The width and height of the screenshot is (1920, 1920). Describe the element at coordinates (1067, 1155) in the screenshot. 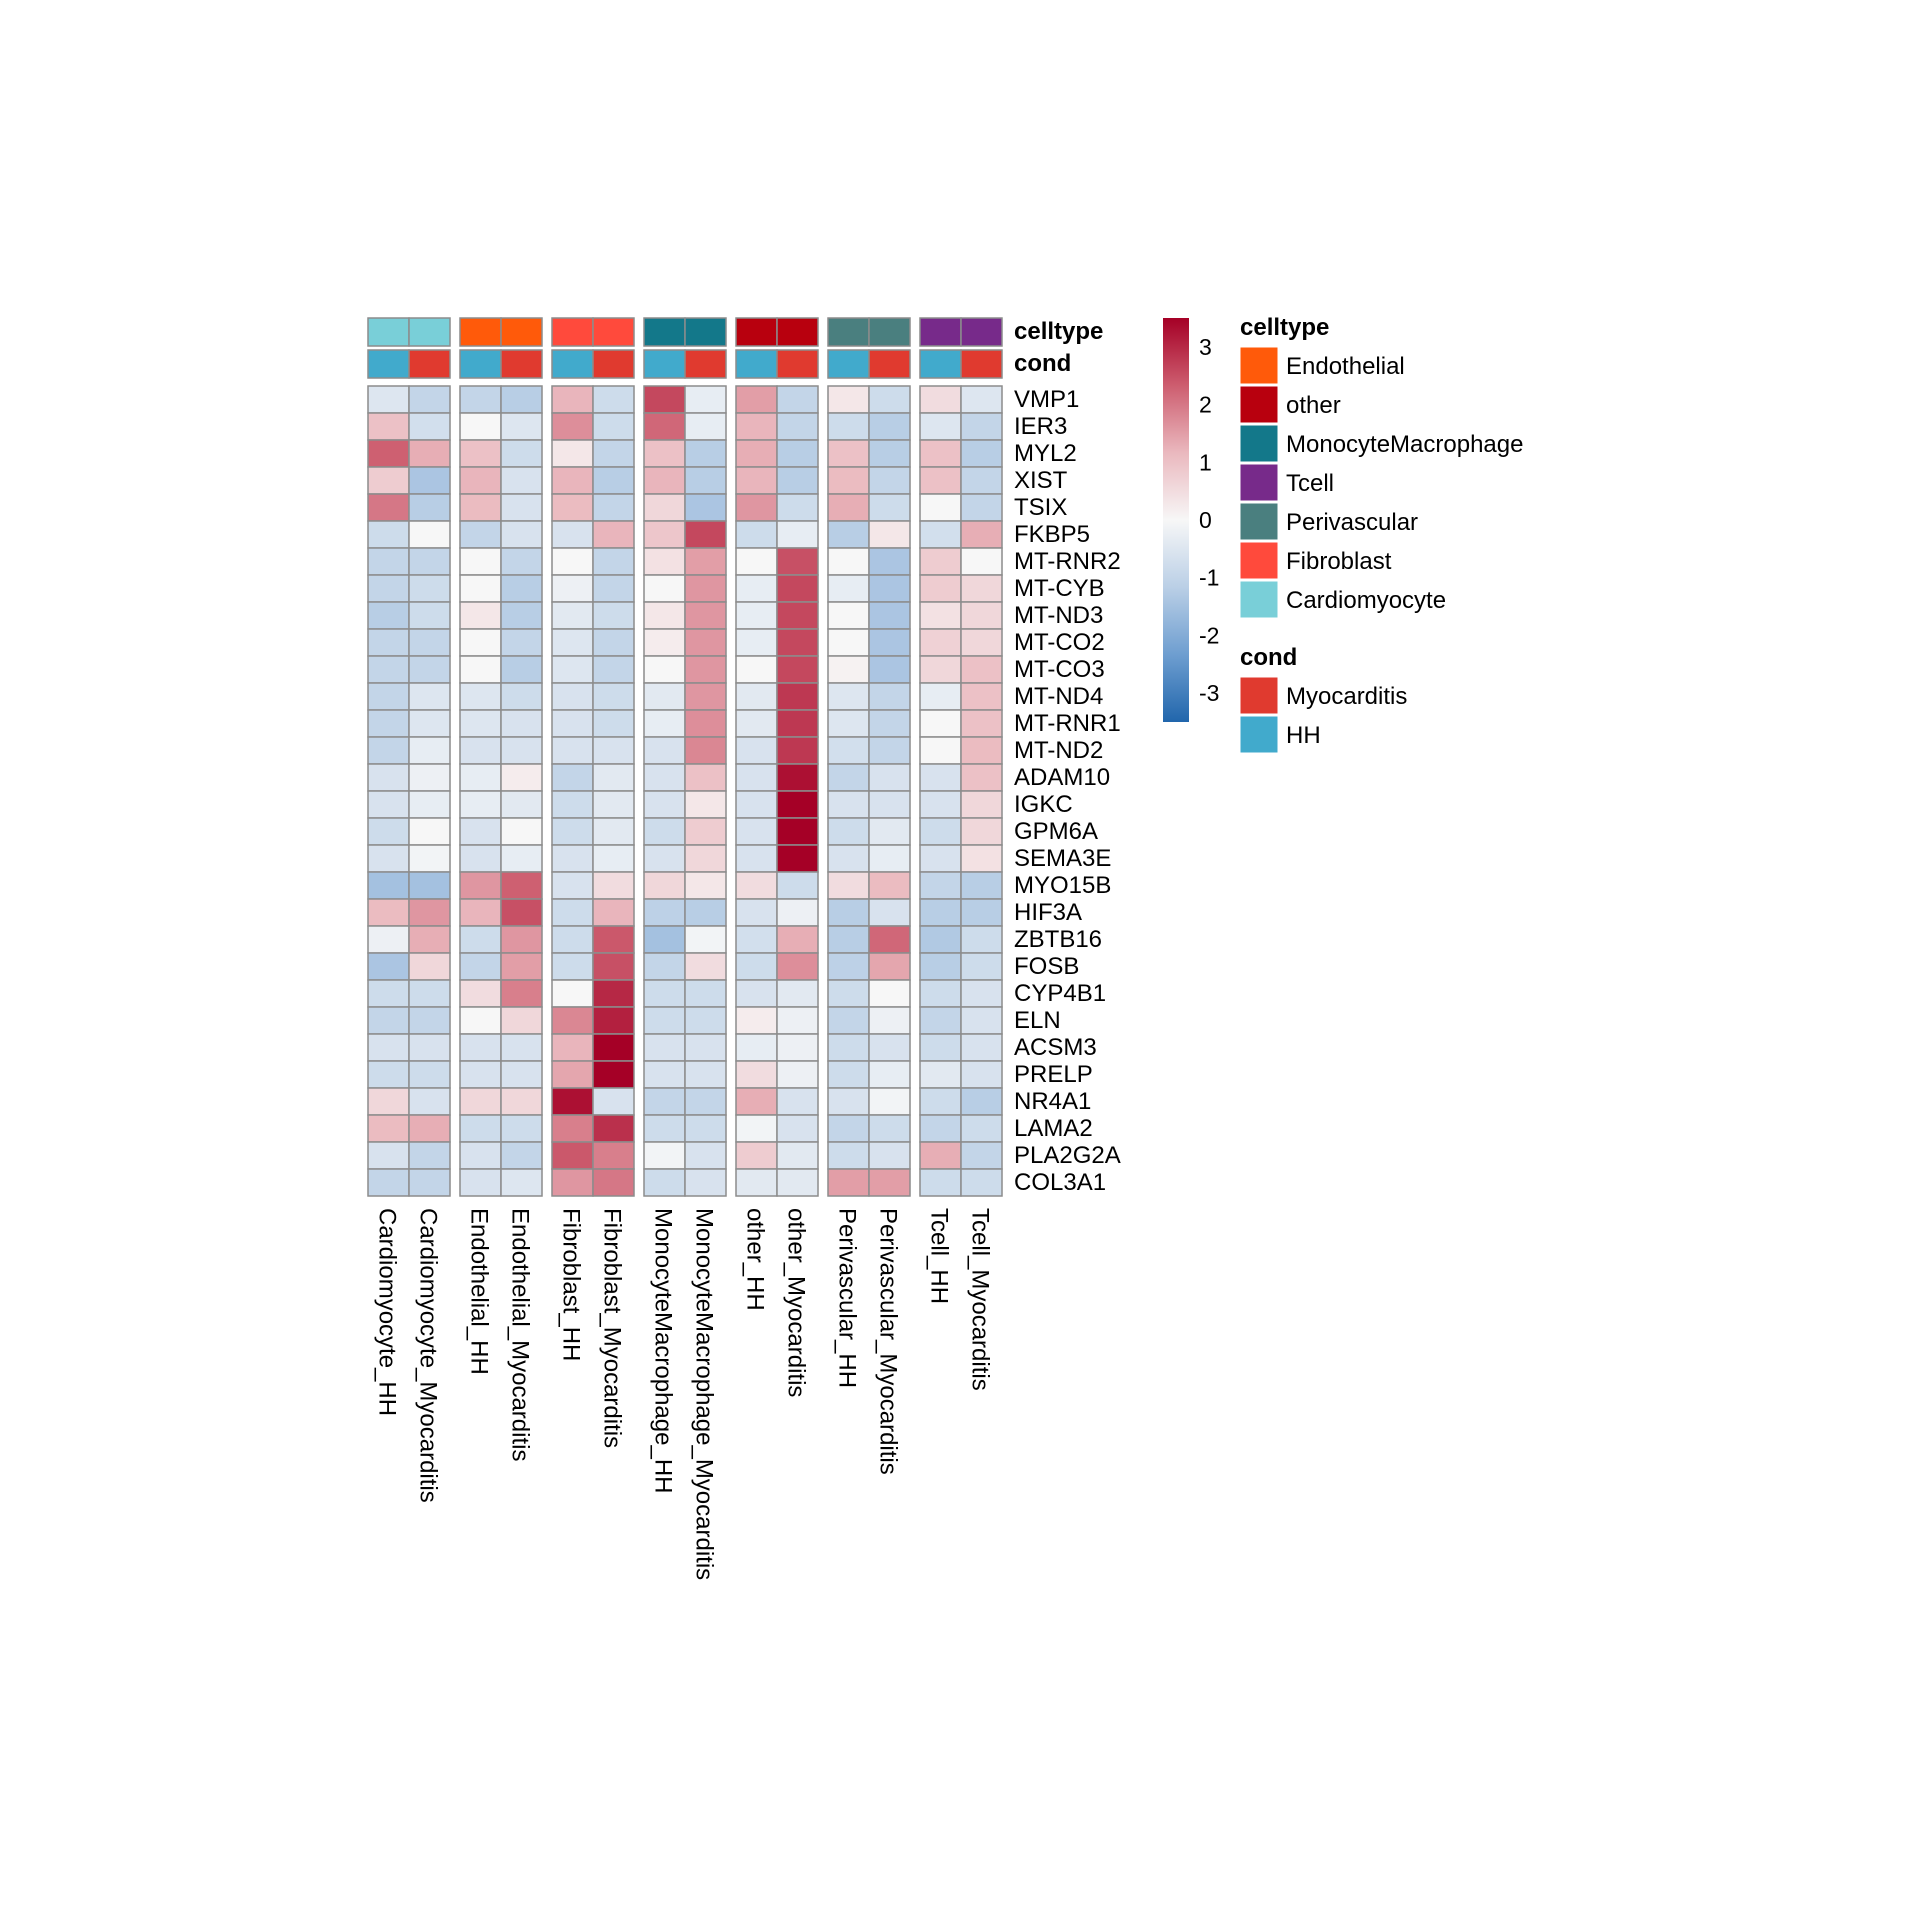

I see `row-label: PLA2G2A` at that location.